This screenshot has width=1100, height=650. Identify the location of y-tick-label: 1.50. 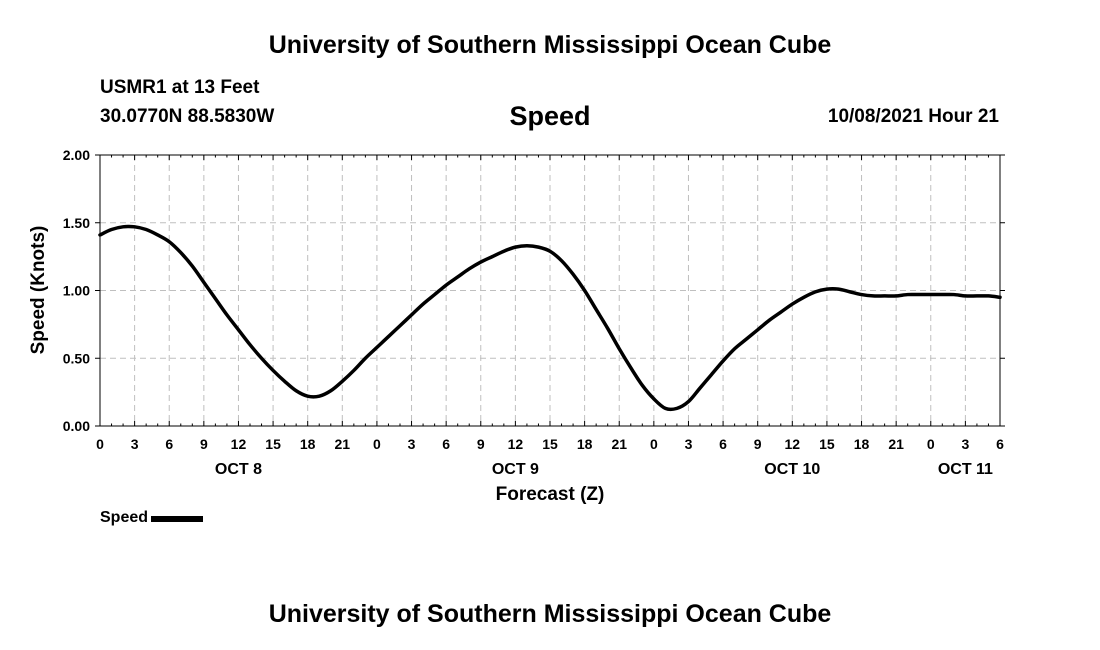
(76, 223).